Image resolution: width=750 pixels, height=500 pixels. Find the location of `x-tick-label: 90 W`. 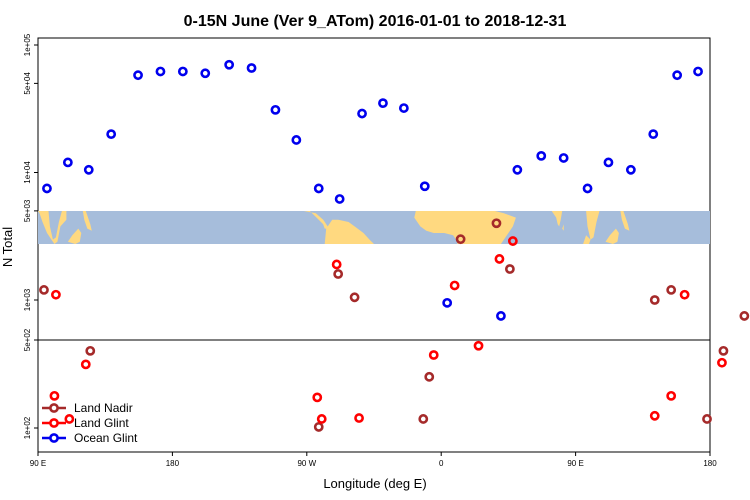

x-tick-label: 90 W is located at coordinates (306, 463).